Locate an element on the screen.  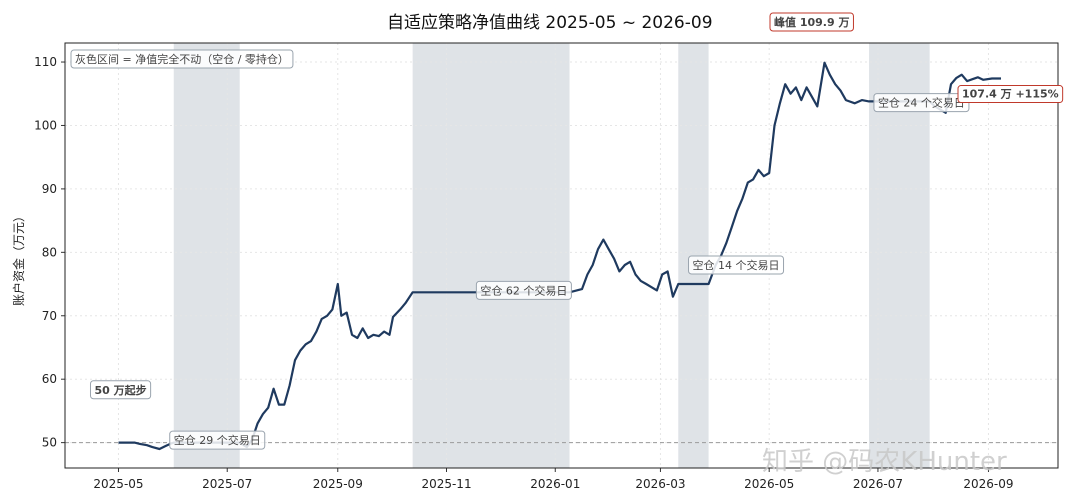
y-axis-label: 账户资金（万元） is located at coordinates (18, 258).